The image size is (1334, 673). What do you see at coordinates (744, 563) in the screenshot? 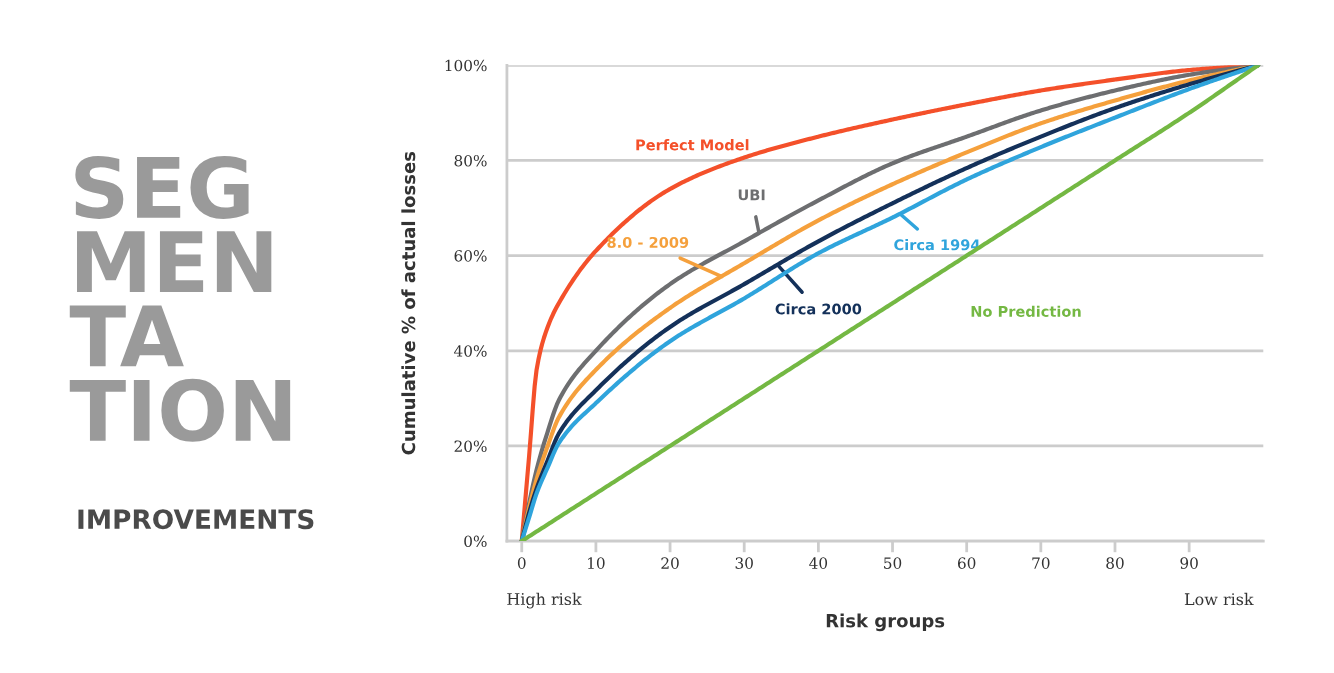
I see `x-tick-label: 30` at bounding box center [744, 563].